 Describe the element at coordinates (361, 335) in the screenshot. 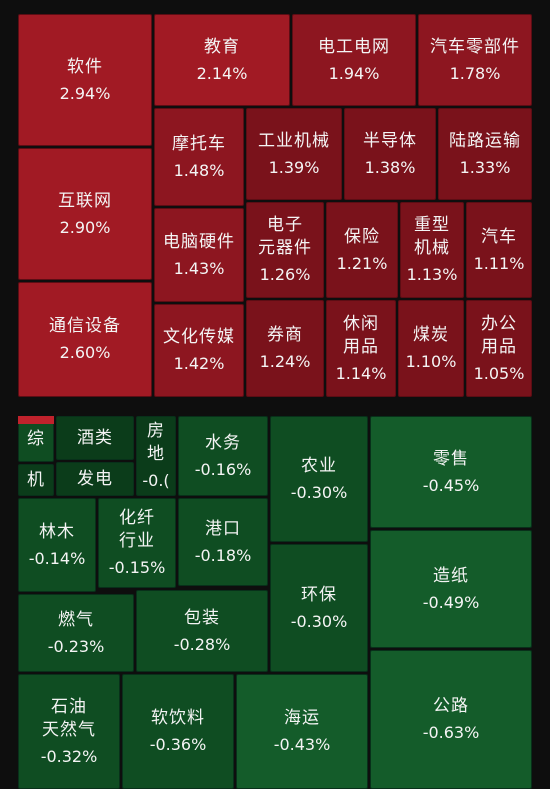

I see `sector-name: 休闲 用品` at that location.